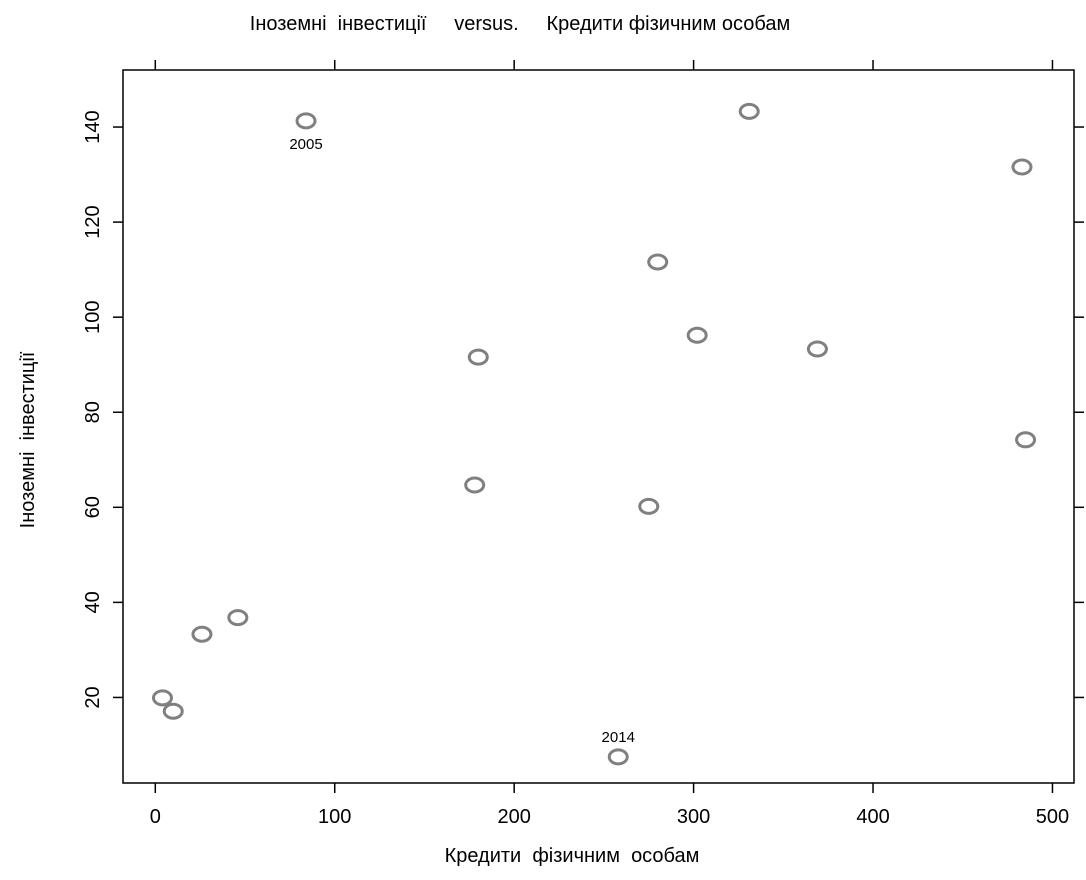  I want to click on y-tick-label: 120, so click(93, 221).